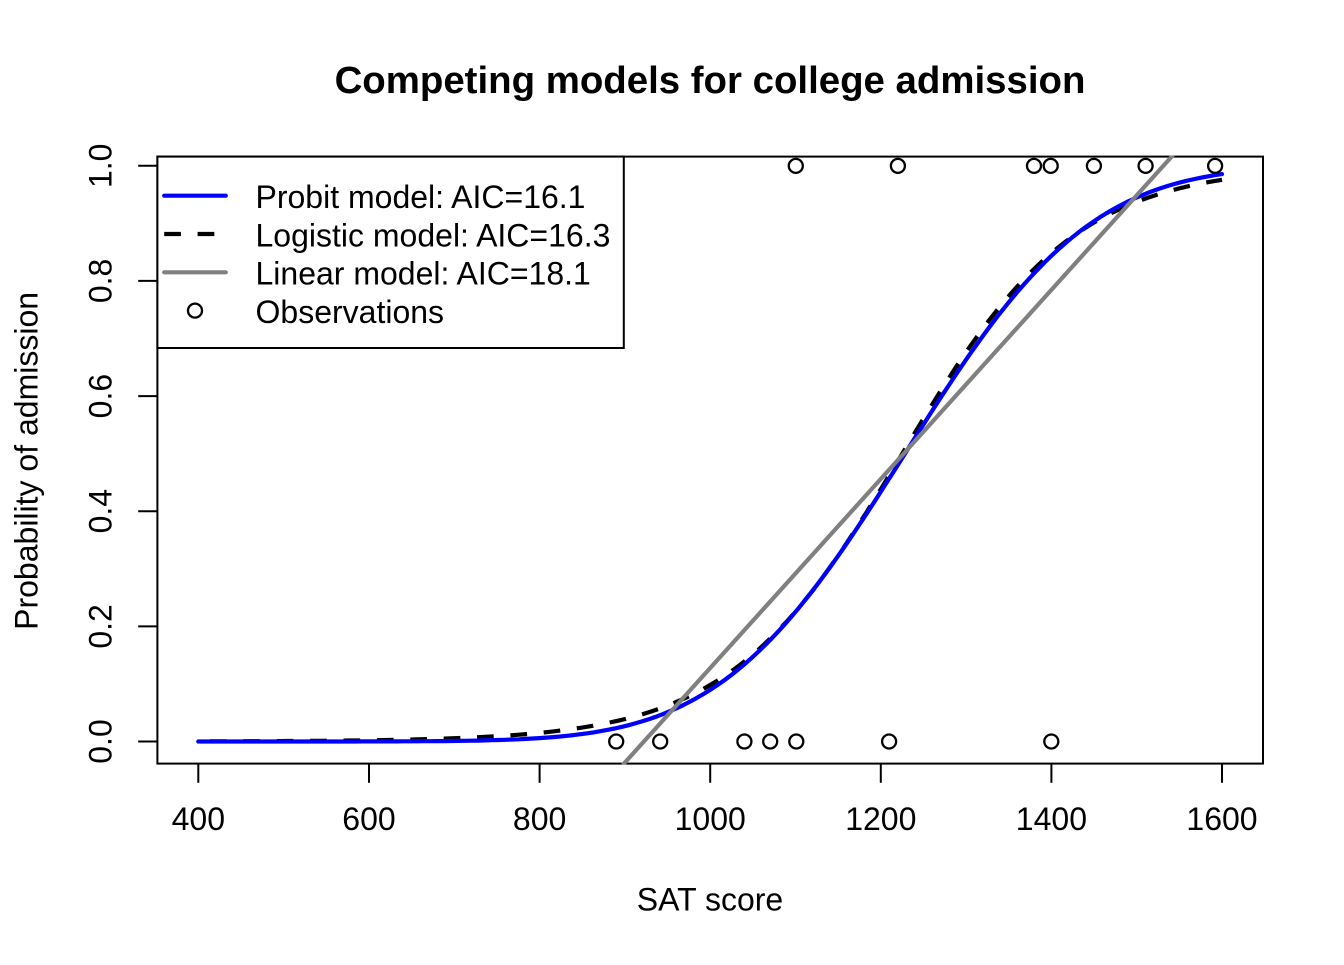  What do you see at coordinates (1221, 819) in the screenshot?
I see `svg-text: 1600` at bounding box center [1221, 819].